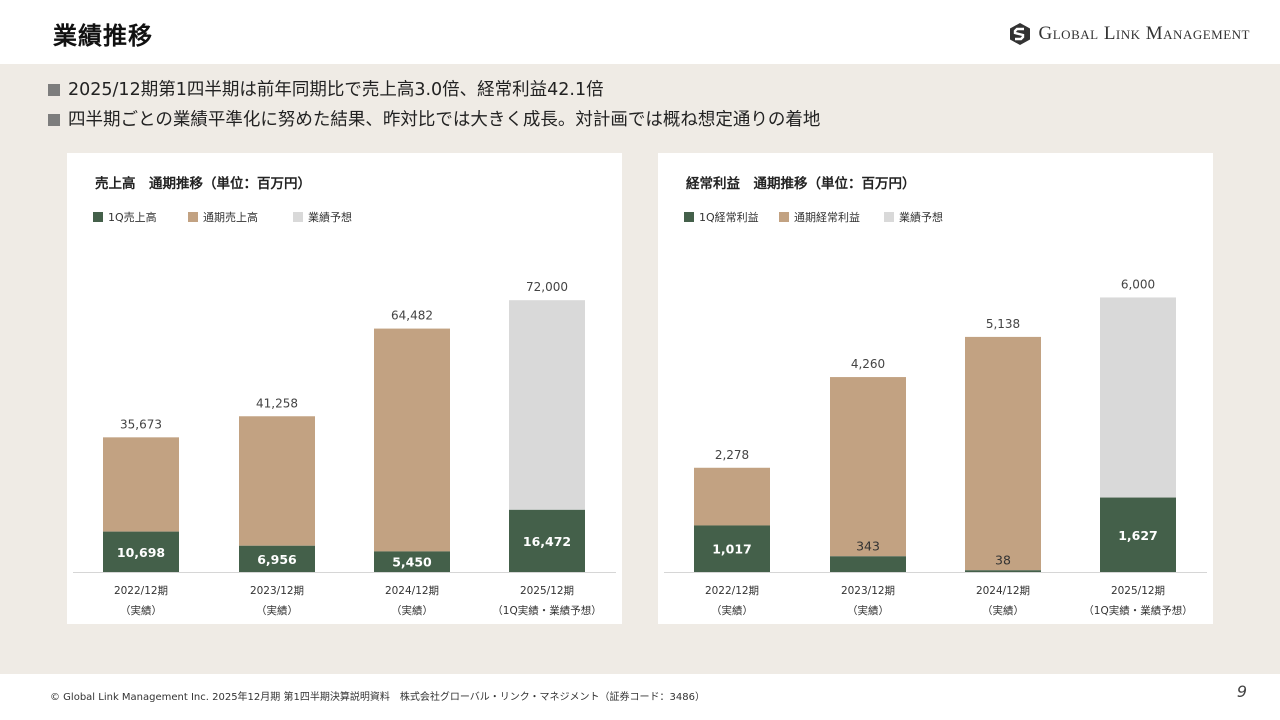  I want to click on chart-title: 売上高 通期推移（単位：百万円）, so click(203, 183).